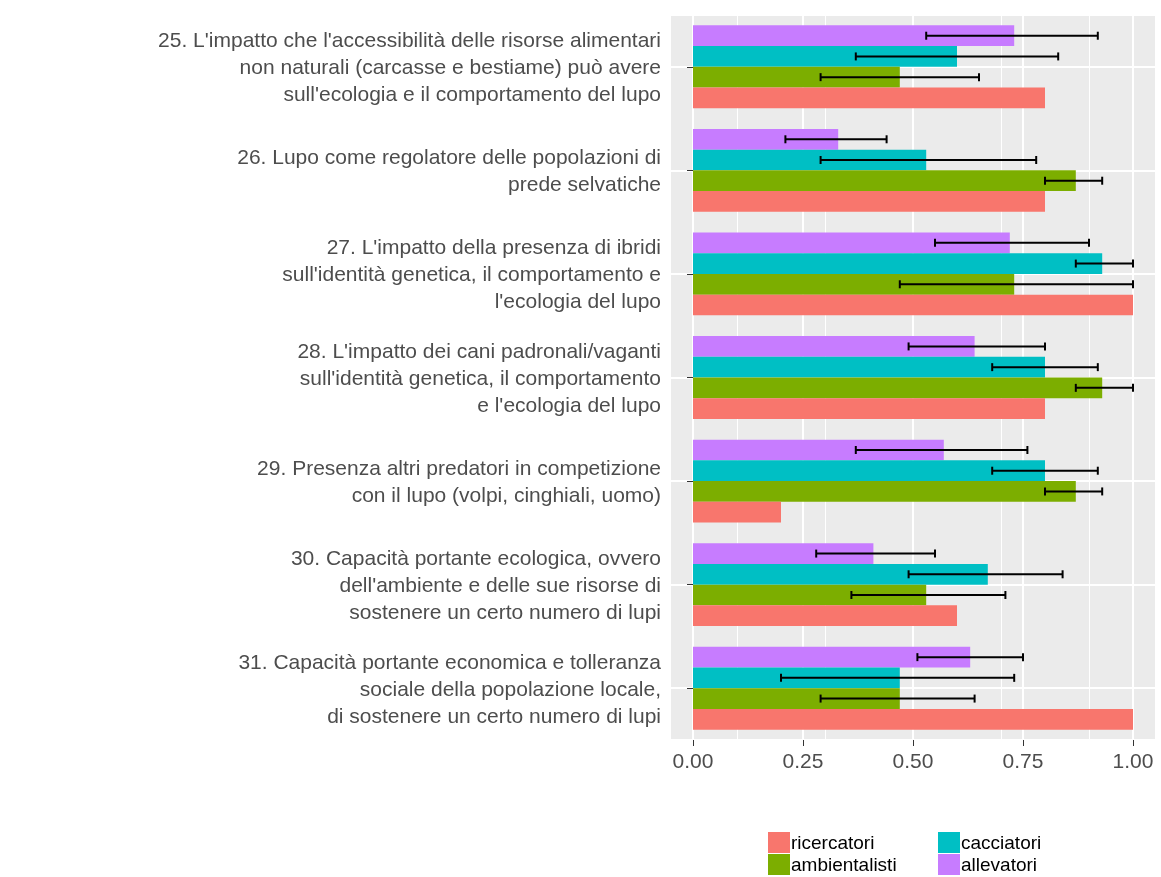 Image resolution: width=1161 pixels, height=877 pixels. What do you see at coordinates (833, 842) in the screenshot?
I see `legend-label: ricercatori` at bounding box center [833, 842].